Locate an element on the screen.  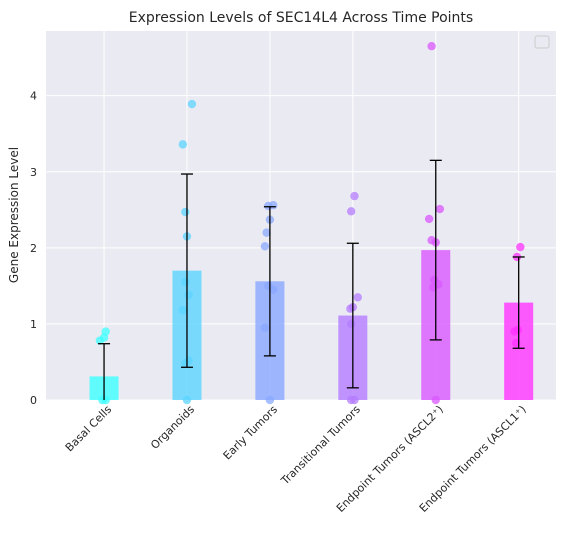
y-tick-label: 3 is located at coordinates (33, 172).